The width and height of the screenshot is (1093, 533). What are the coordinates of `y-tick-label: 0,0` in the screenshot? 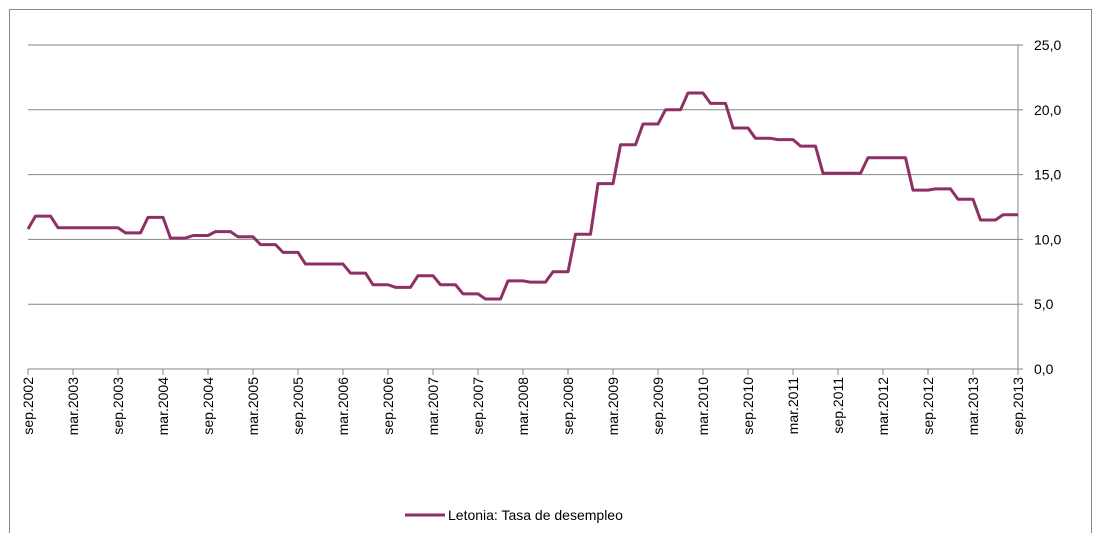 It's located at (1044, 369).